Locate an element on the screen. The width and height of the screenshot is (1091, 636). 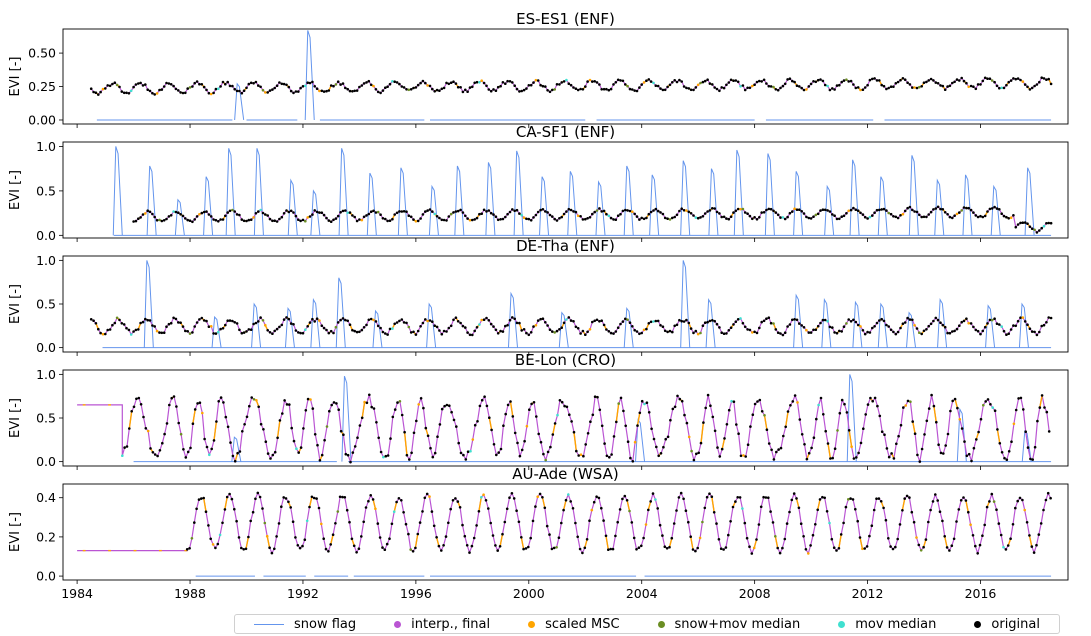
x-tick-label: 1992 is located at coordinates (303, 593).